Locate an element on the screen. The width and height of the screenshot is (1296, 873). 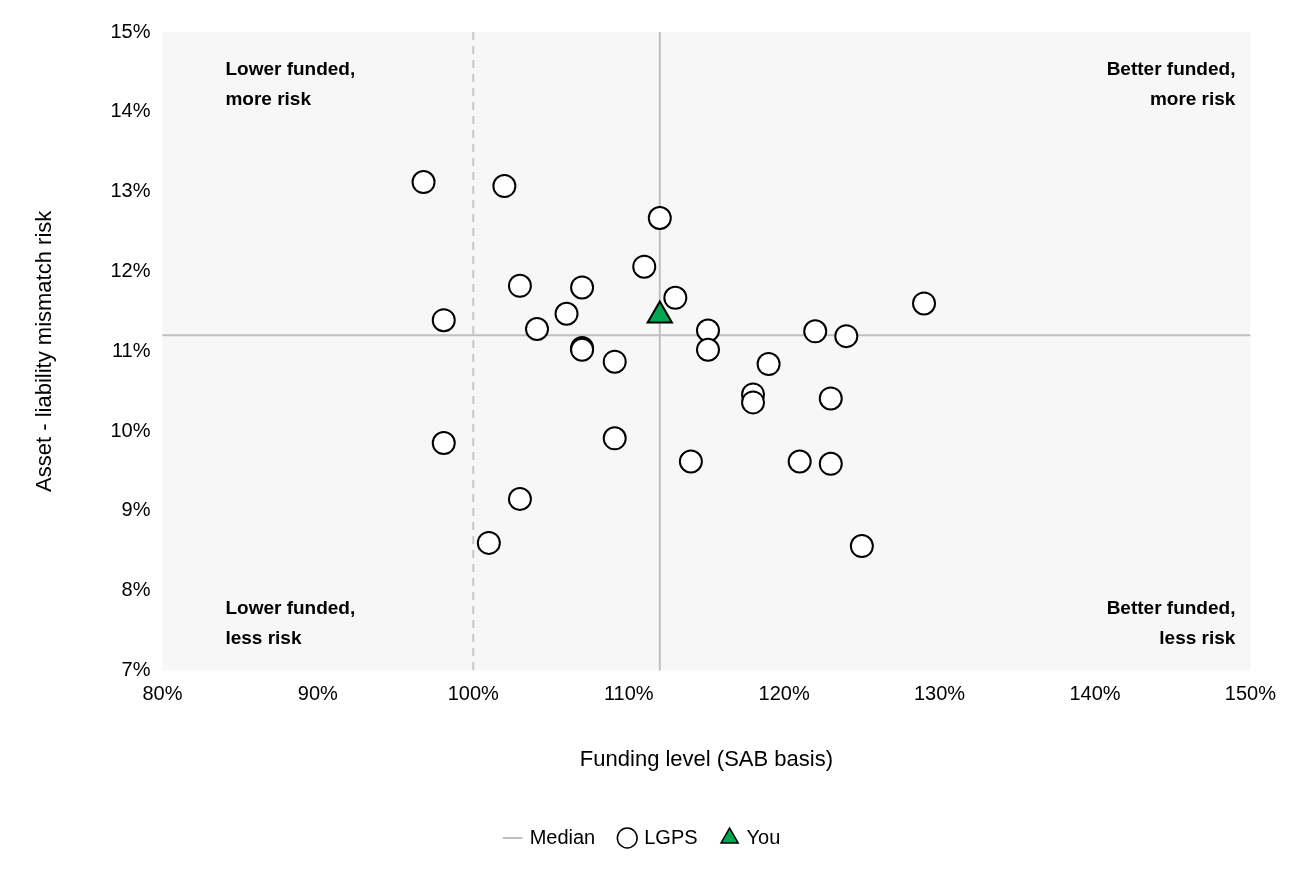
x-tick-label: 80% is located at coordinates (162, 693).